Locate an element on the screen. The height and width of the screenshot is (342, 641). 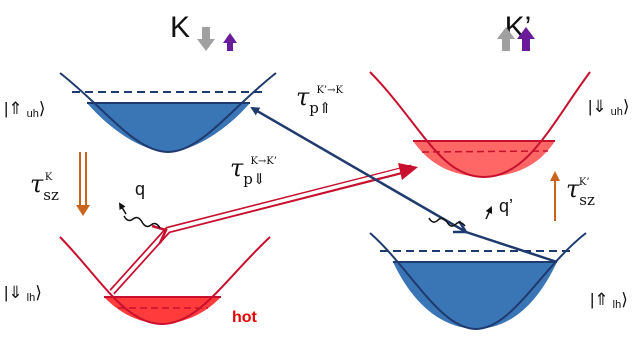
band-lower-right is located at coordinates (478, 281).